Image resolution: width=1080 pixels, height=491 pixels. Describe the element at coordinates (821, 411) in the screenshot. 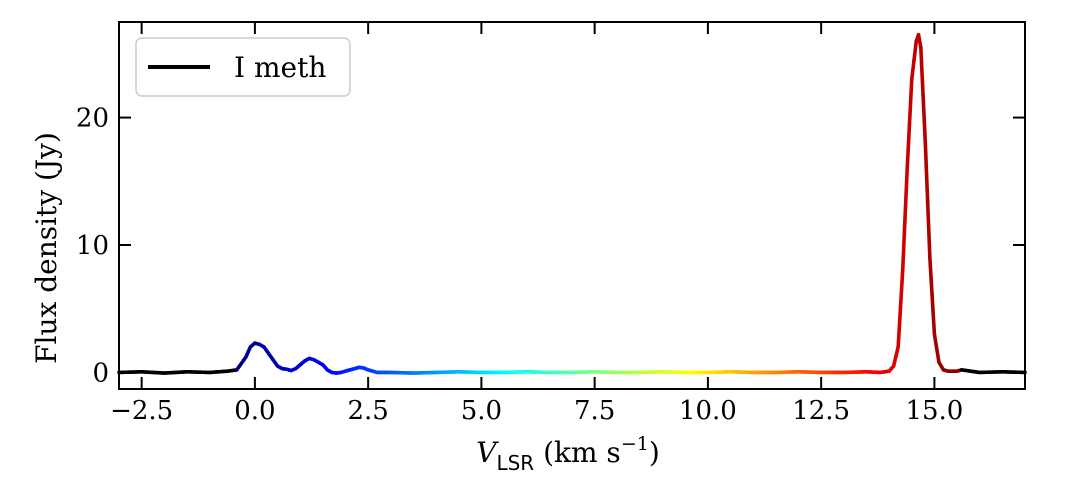

I see `x-tick-label: 12.5` at that location.